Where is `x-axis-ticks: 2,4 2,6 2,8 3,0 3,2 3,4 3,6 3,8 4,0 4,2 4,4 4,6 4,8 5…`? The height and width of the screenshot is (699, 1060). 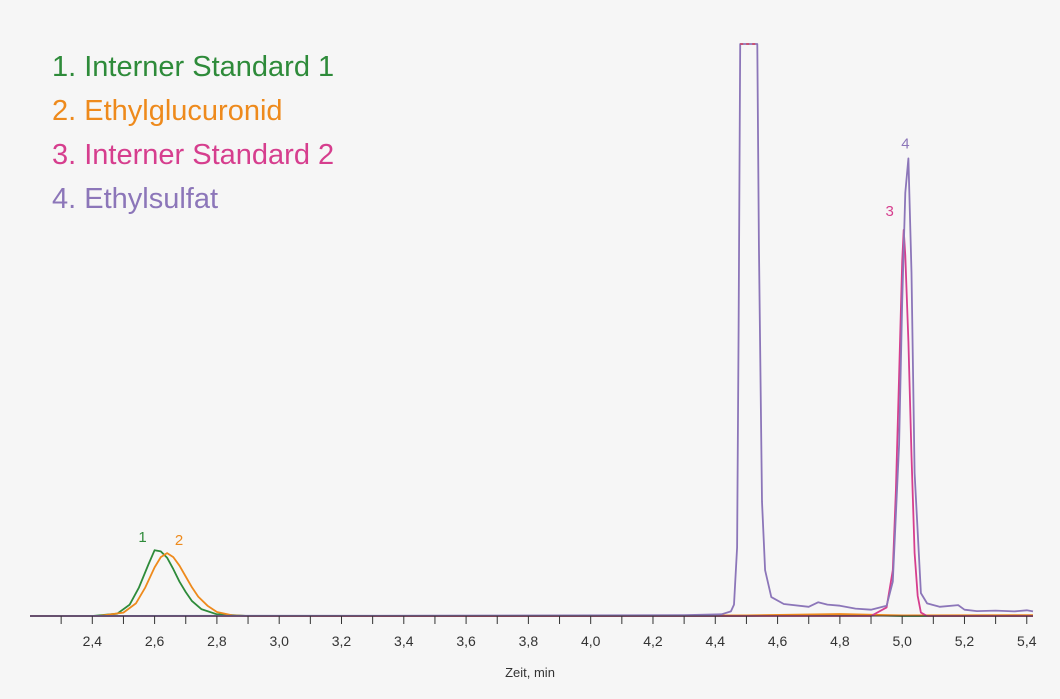
x-axis-ticks: 2,4 2,6 2,8 3,0 3,2 3,4 3,6 3,8 4,0 4,2 4,4 4,6 4,8 5… is located at coordinates (548, 632).